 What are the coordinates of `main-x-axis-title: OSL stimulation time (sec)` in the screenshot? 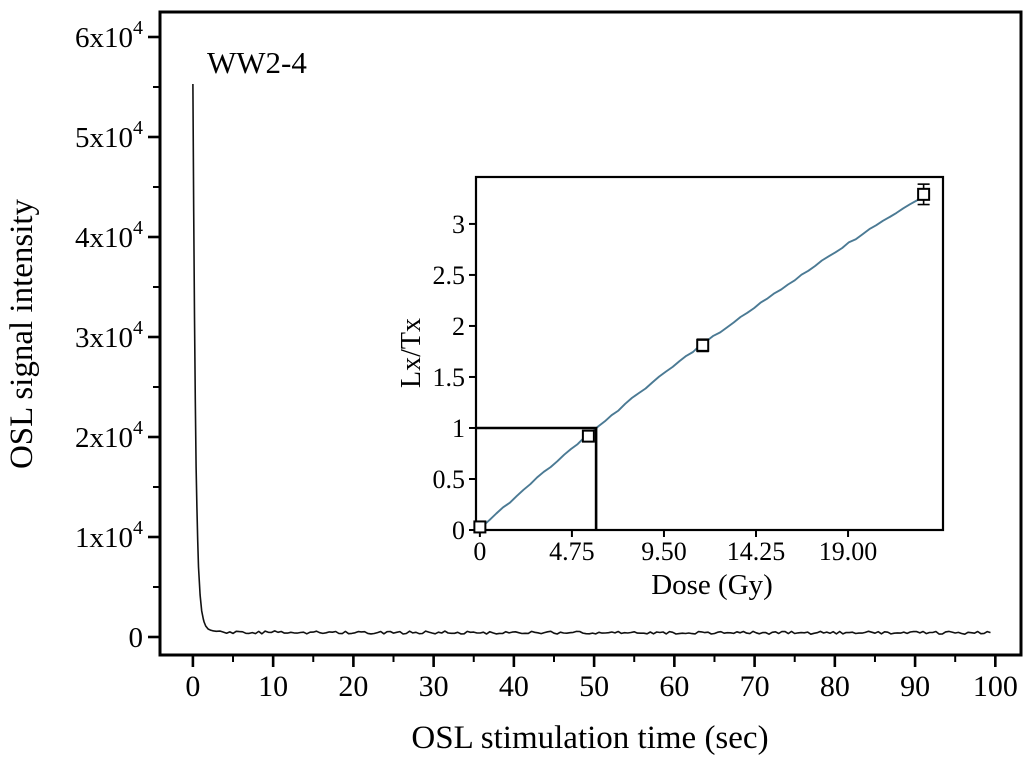 It's located at (589, 738).